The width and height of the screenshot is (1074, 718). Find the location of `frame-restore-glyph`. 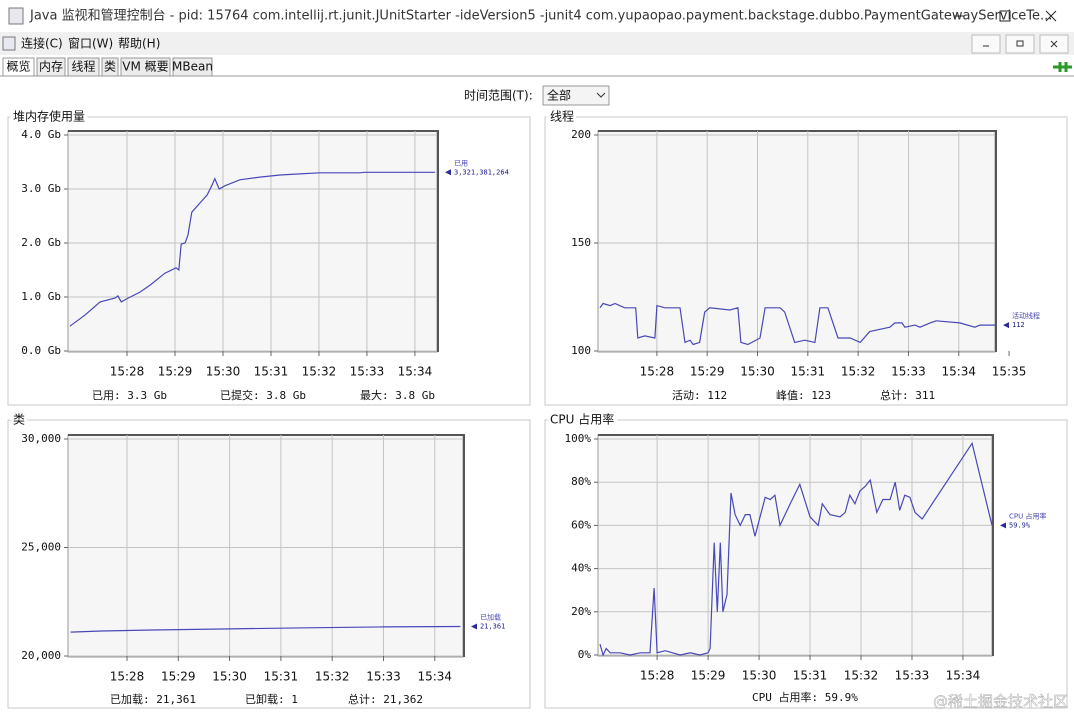

frame-restore-glyph is located at coordinates (1020, 43).